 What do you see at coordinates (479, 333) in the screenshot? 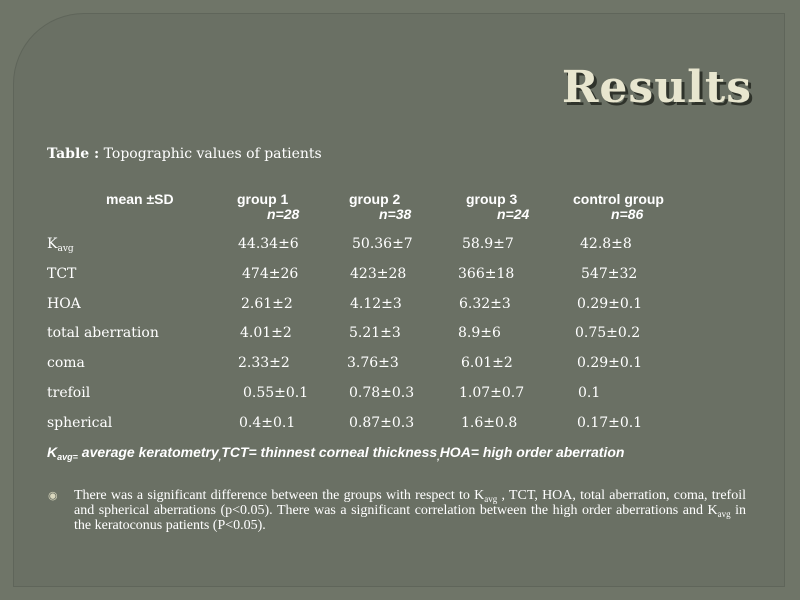
I see `cell-total-aberration-group-3: 8.9±6` at bounding box center [479, 333].